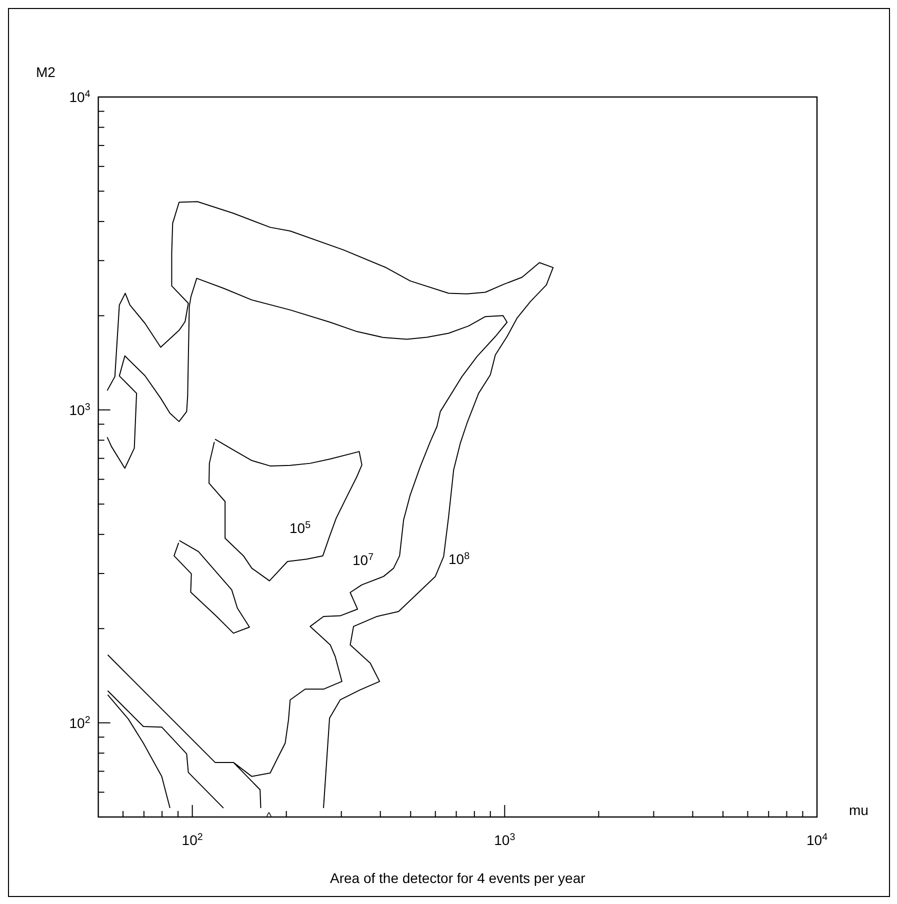 The width and height of the screenshot is (897, 904). What do you see at coordinates (80, 409) in the screenshot?
I see `y-tick-label: 10$^{3}$` at bounding box center [80, 409].